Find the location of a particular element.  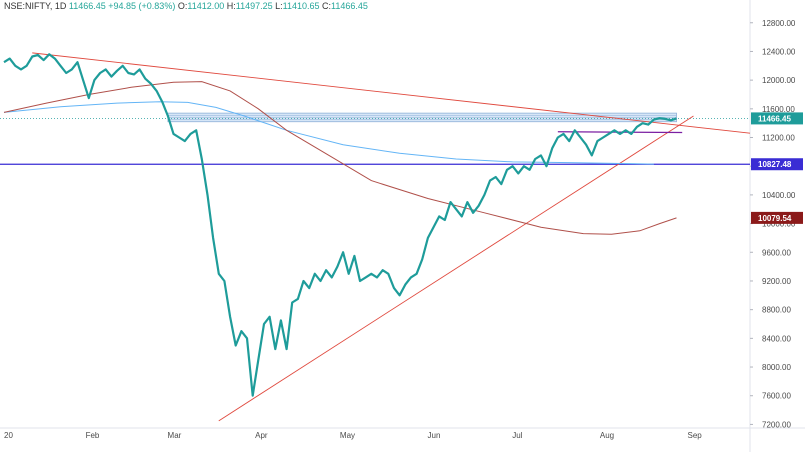

x-tick-label: Jul is located at coordinates (517, 435).